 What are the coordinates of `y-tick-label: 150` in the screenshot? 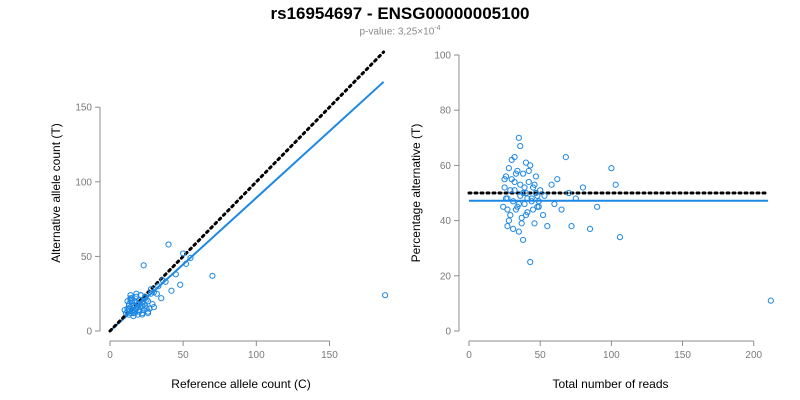 It's located at (83, 108).